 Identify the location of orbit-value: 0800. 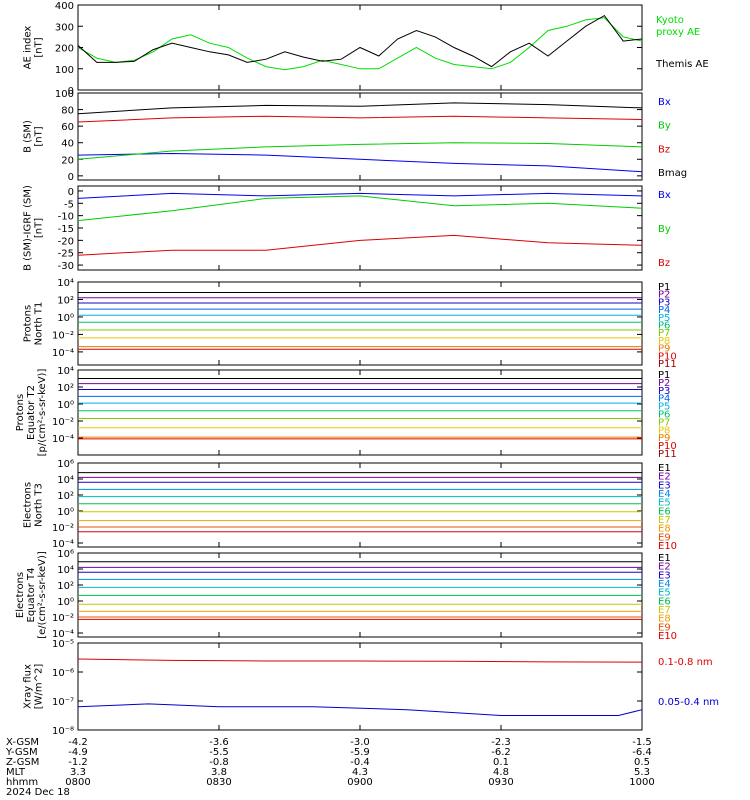
(77, 782).